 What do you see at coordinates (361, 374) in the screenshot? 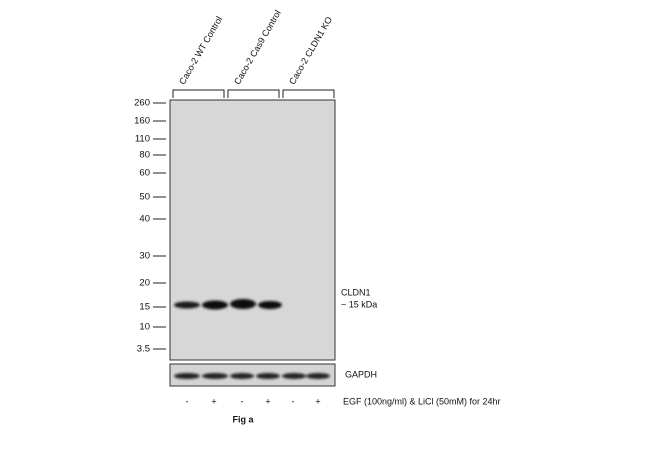
I see `loading-label: GAPDH` at bounding box center [361, 374].